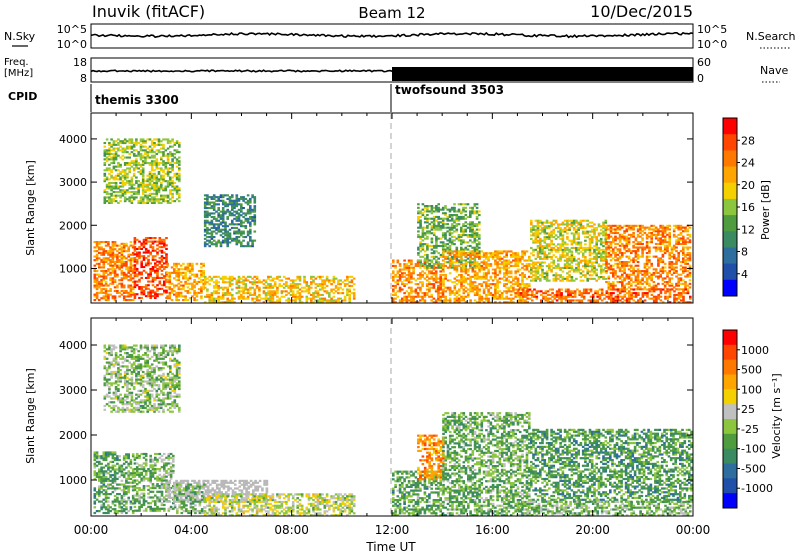 This screenshot has width=800, height=554. Describe the element at coordinates (712, 29) in the screenshot. I see `nsearch-tick-top: 10^5` at that location.